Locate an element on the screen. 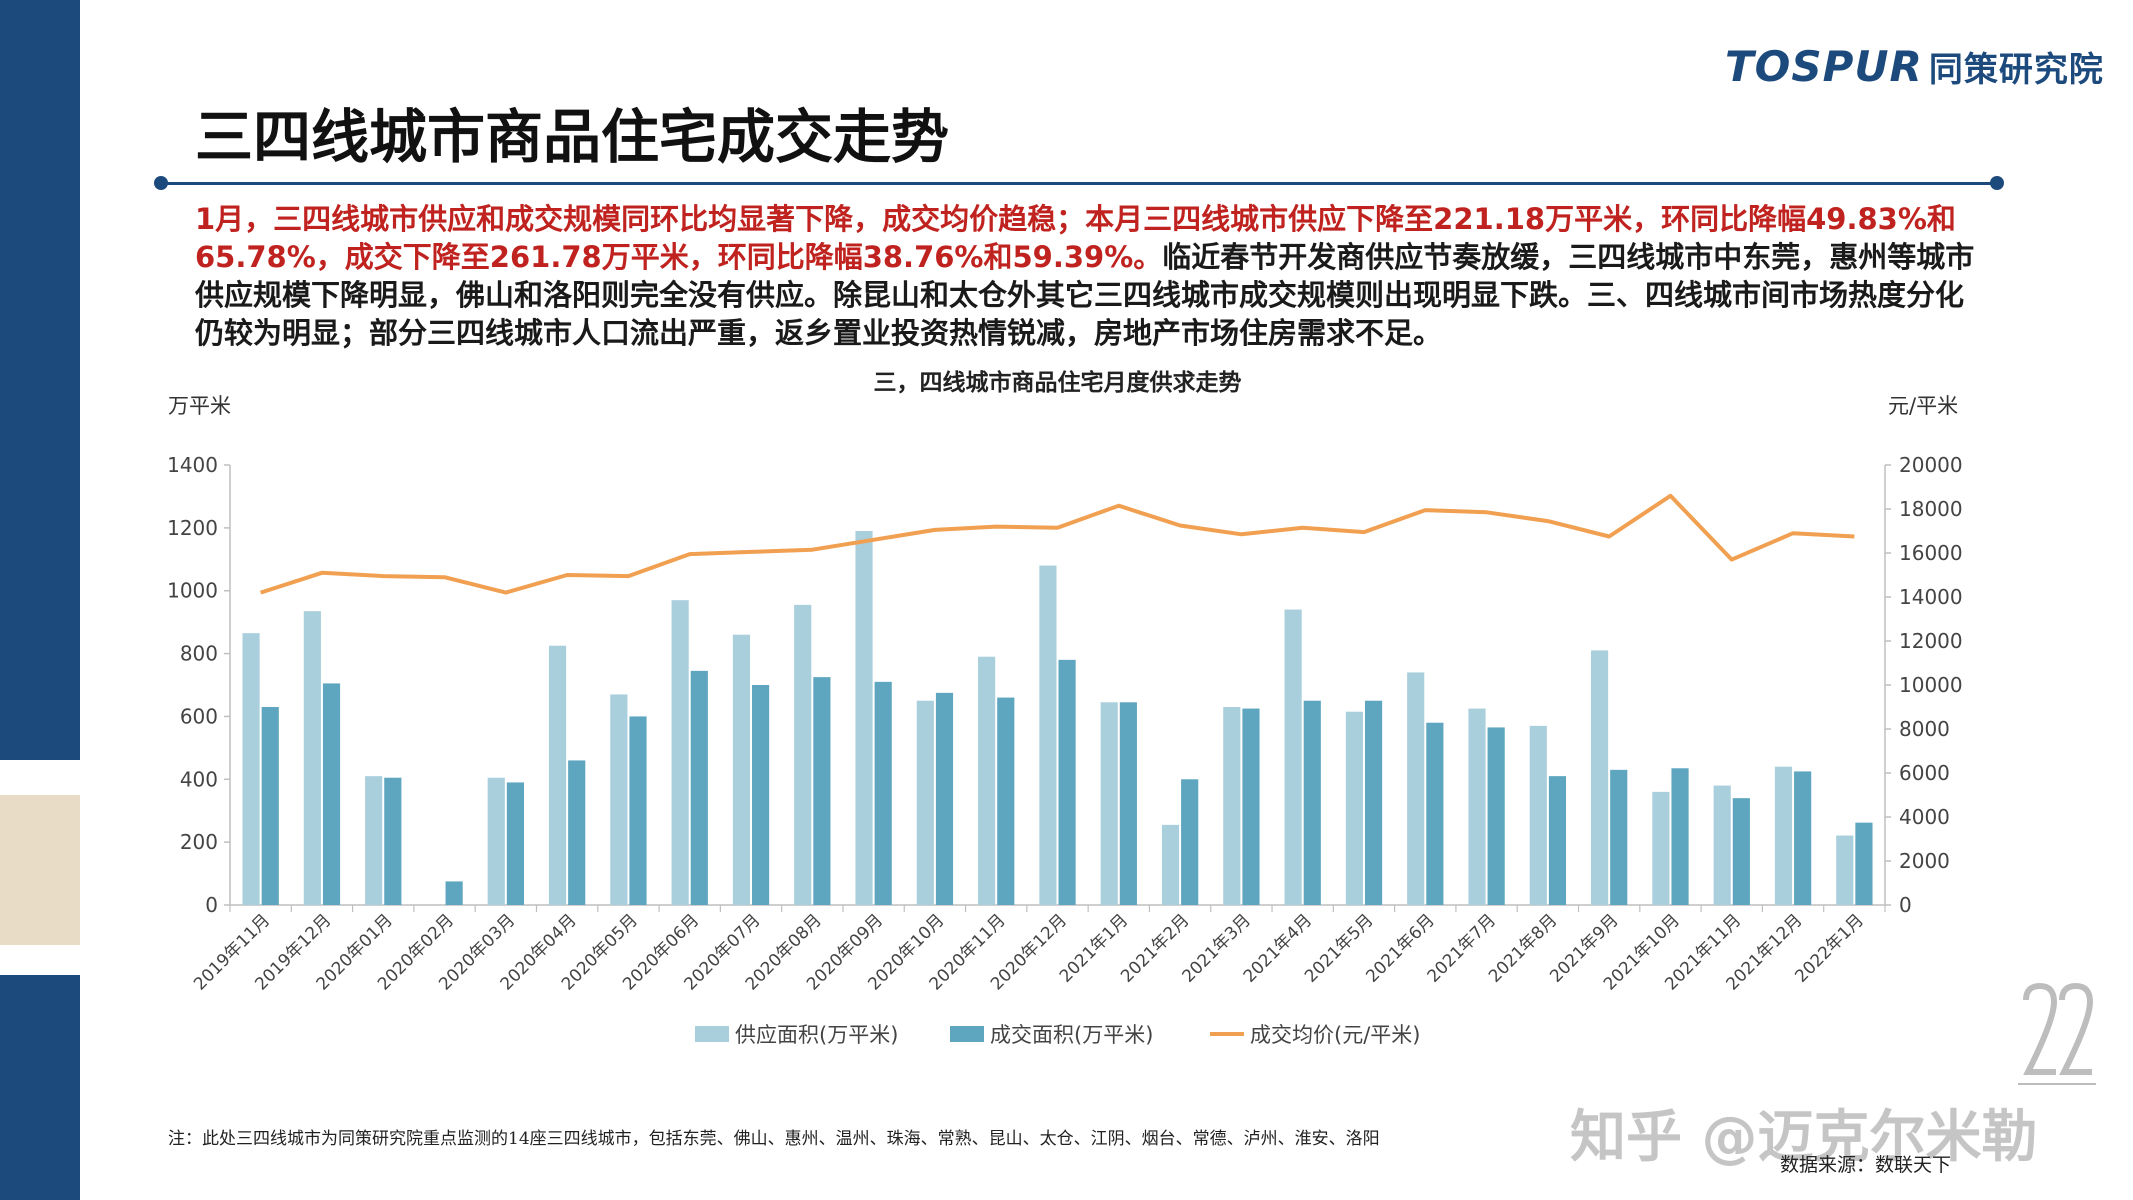  anniversary-seal-icon is located at coordinates (2057, 1033).